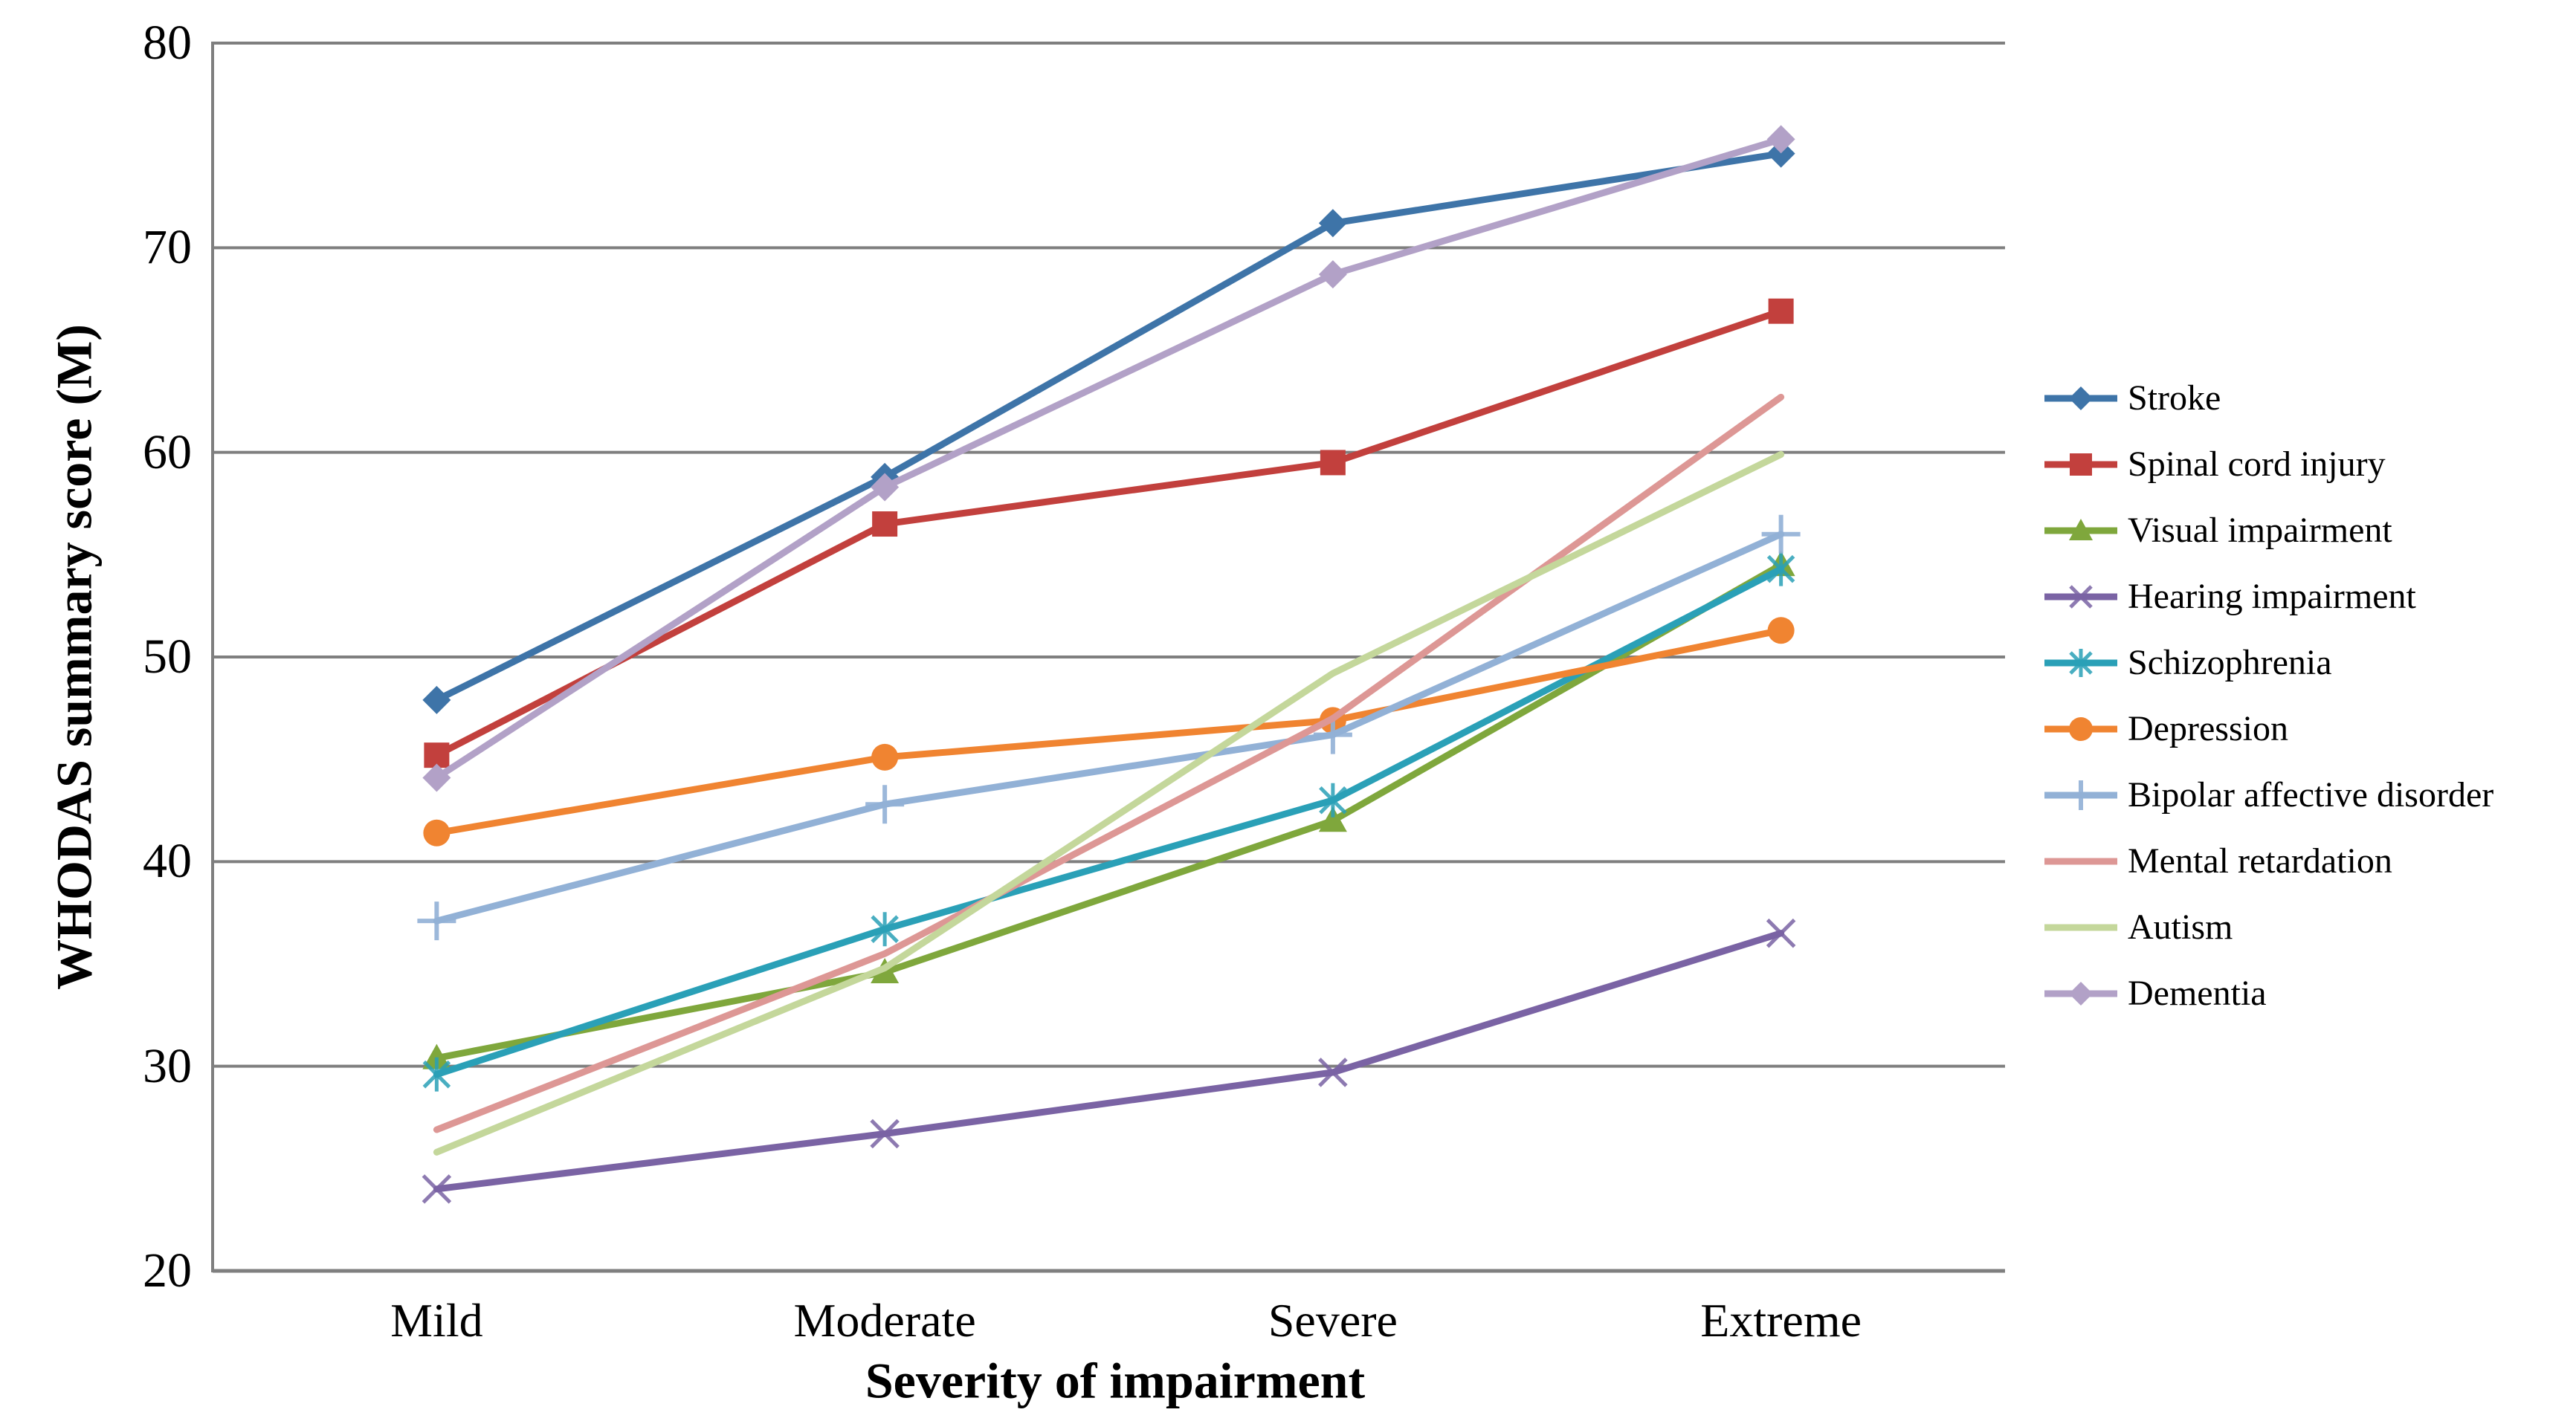  What do you see at coordinates (1115, 1380) in the screenshot?
I see `x-axis-title: Severity of impairment` at bounding box center [1115, 1380].